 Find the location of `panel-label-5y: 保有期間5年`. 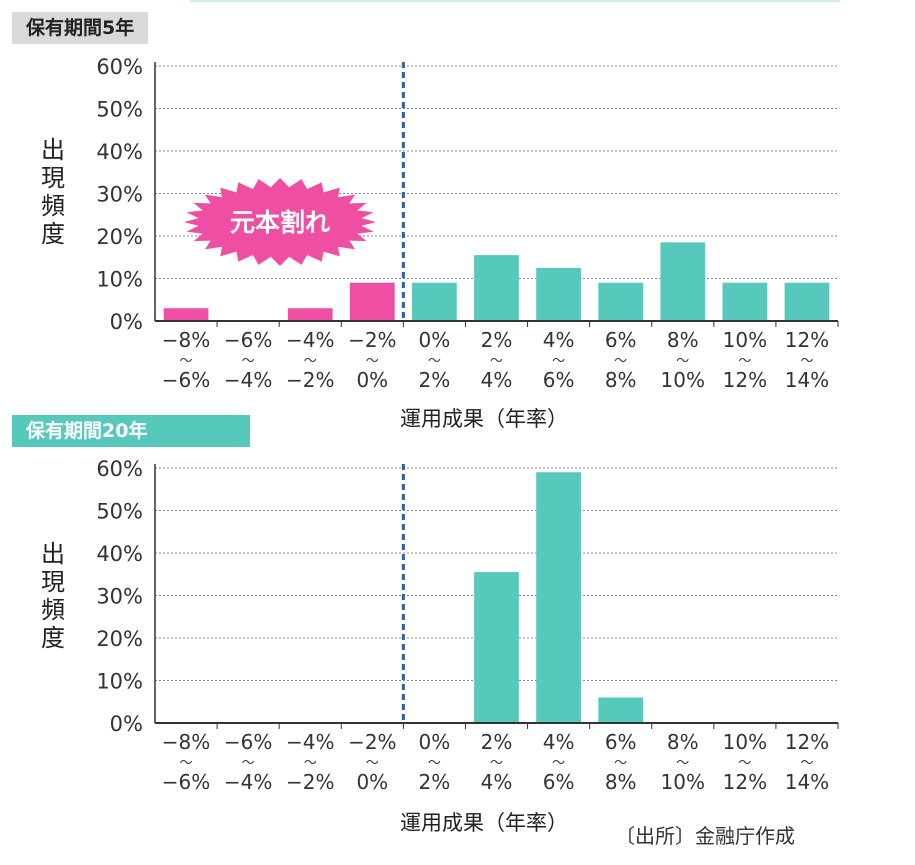

panel-label-5y: 保有期間5年 is located at coordinates (80, 28).